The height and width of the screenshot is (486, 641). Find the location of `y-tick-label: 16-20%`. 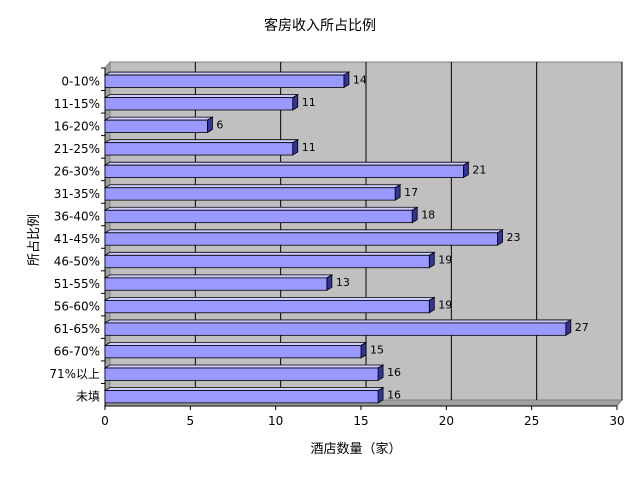

y-tick-label: 16-20% is located at coordinates (77, 126).